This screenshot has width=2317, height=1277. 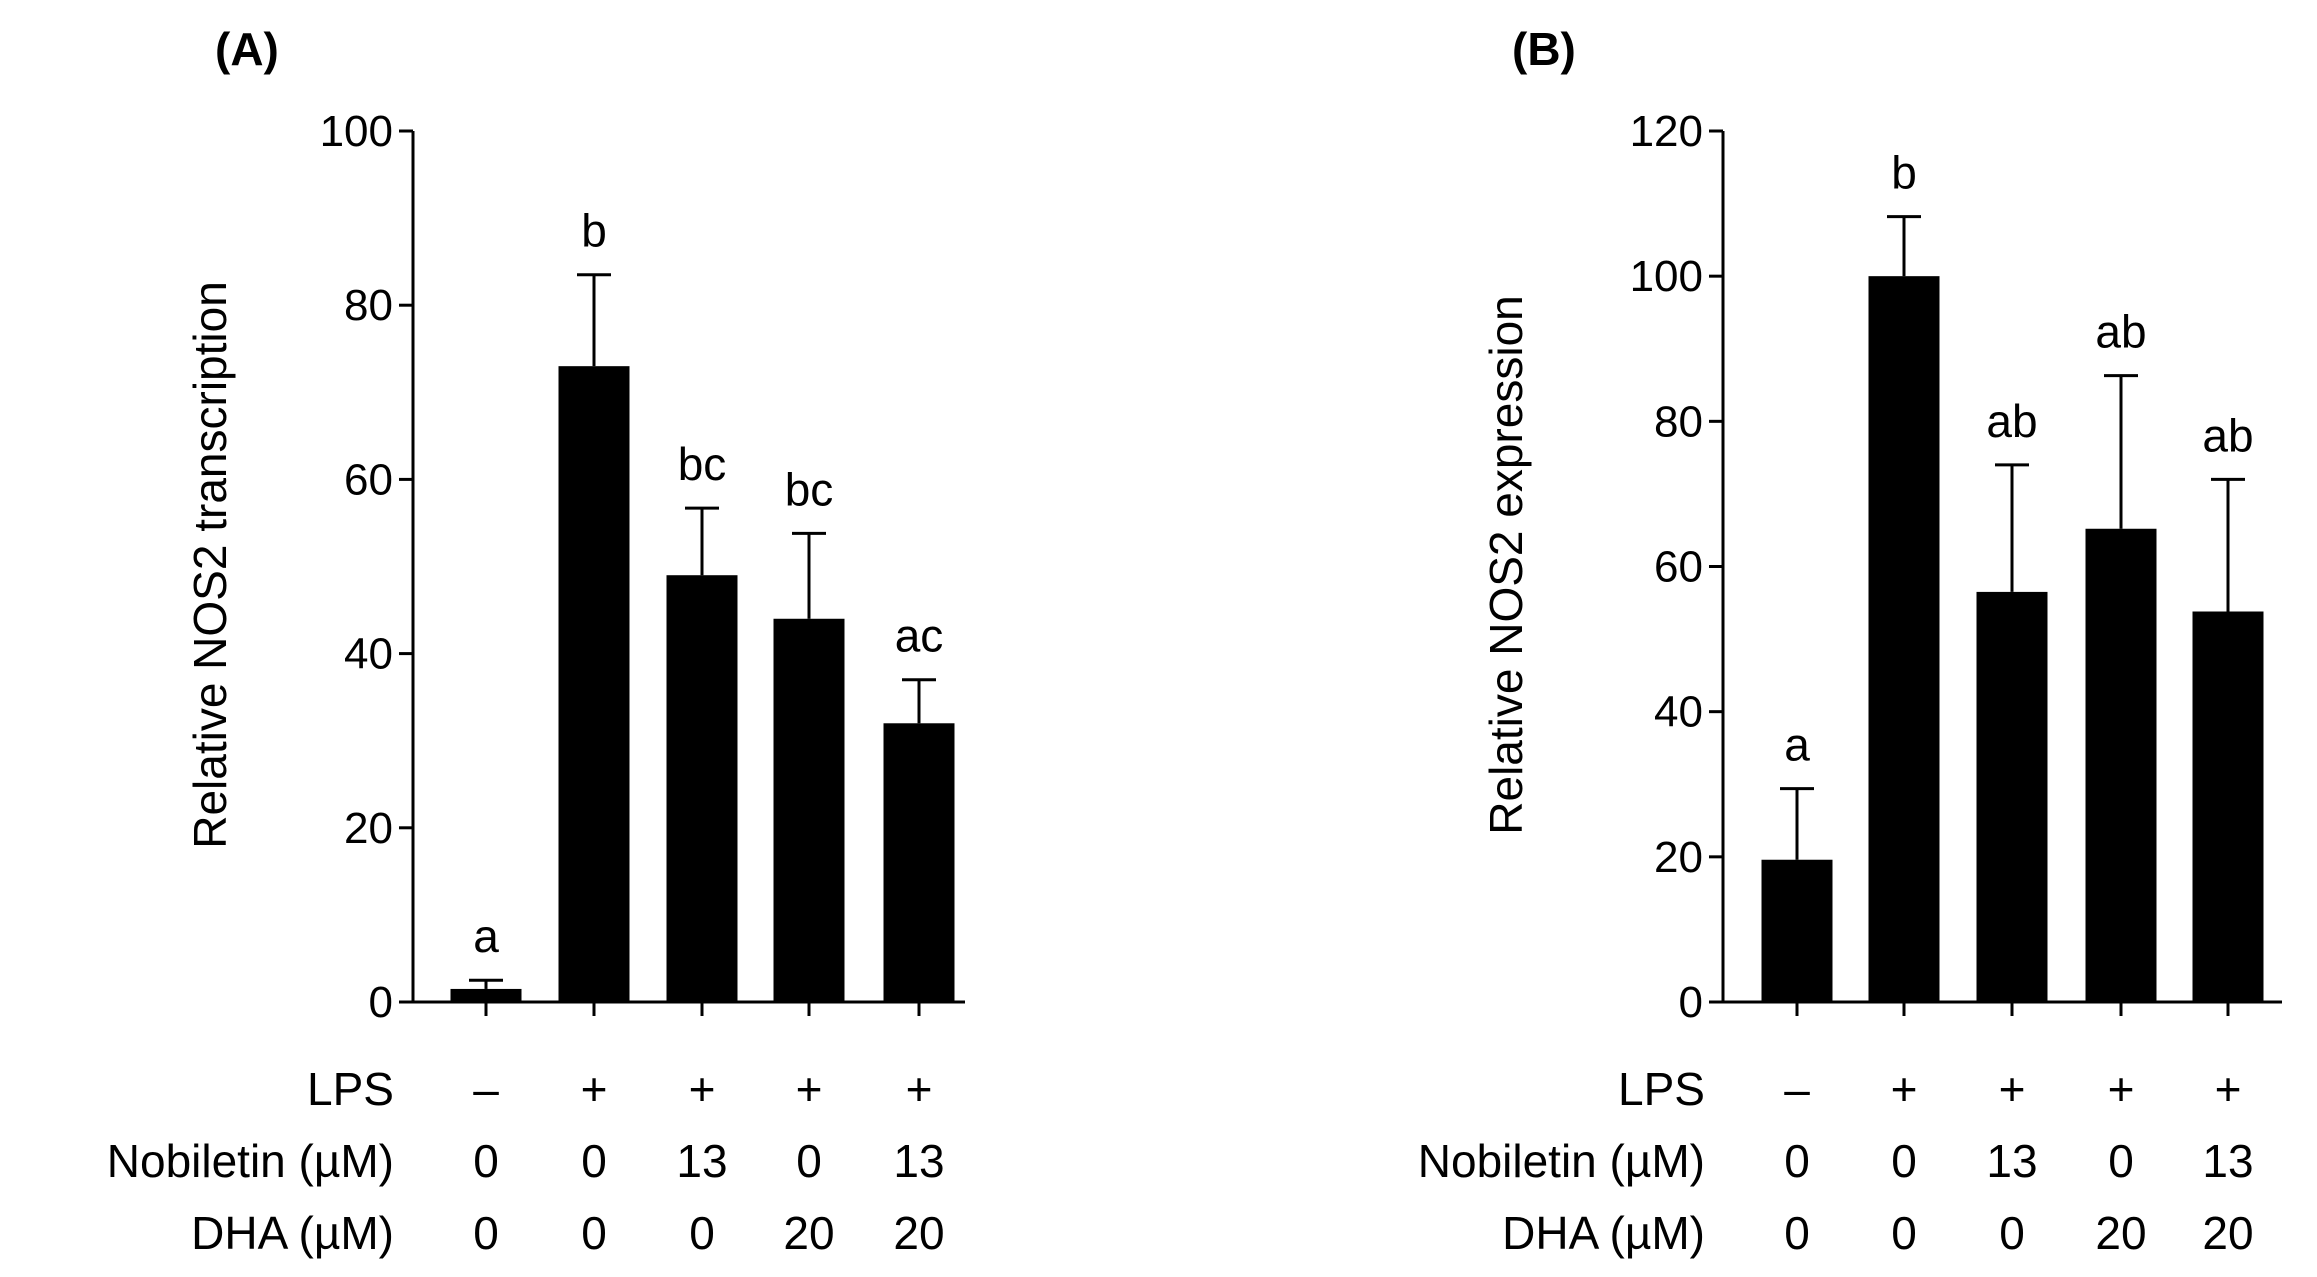 I want to click on y-tick-label: 120, so click(x=1666, y=131).